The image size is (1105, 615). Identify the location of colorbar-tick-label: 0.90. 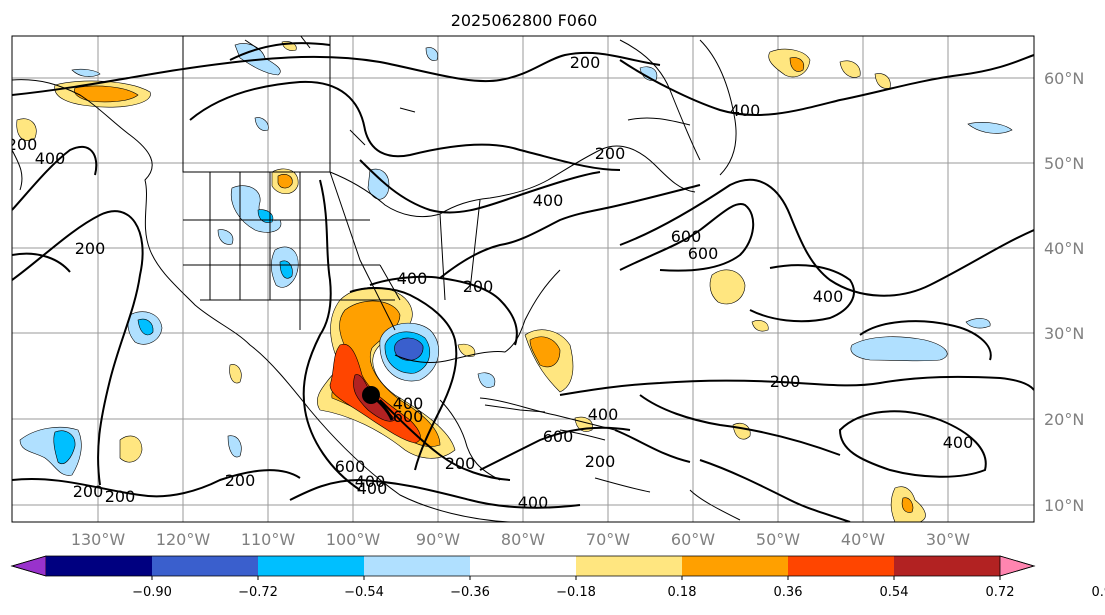
(1098, 592).